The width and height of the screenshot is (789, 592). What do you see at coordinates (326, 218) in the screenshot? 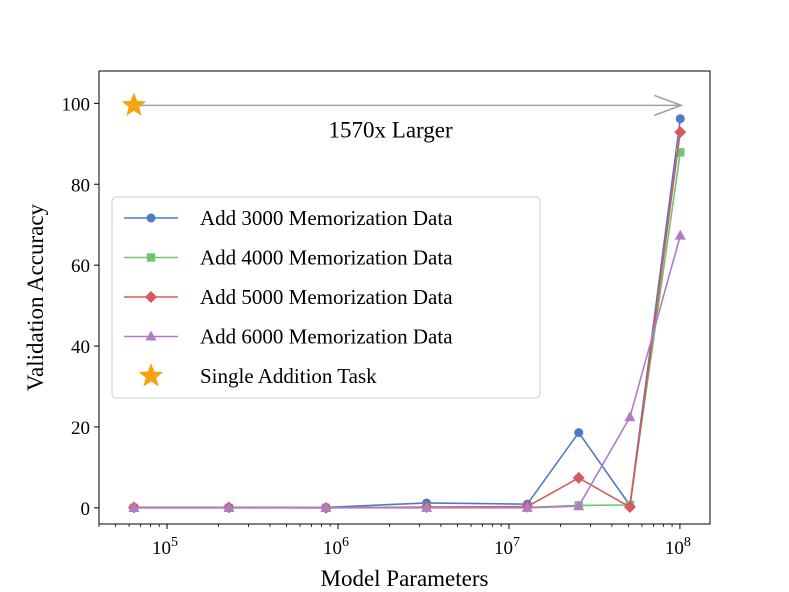
I see `legend-label: Add 3000 Memorization Data` at bounding box center [326, 218].